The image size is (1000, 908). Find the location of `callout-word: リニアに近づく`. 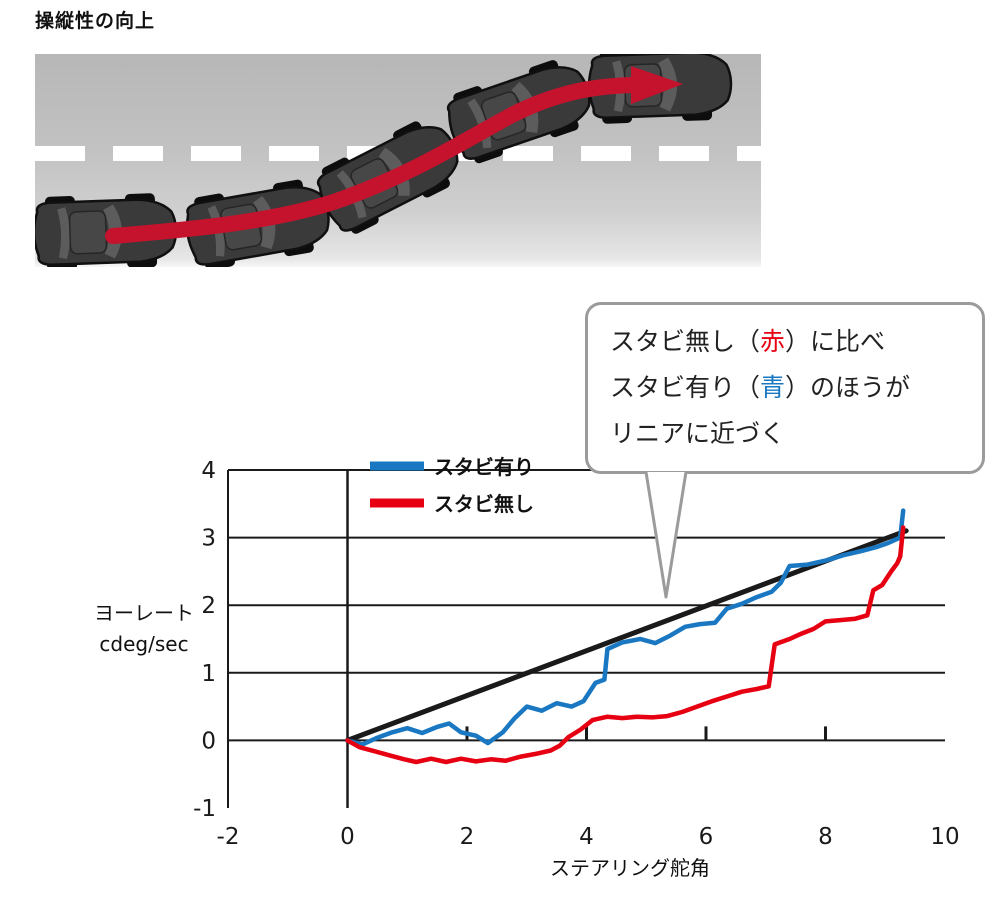

callout-word: リニアに近づく is located at coordinates (698, 433).